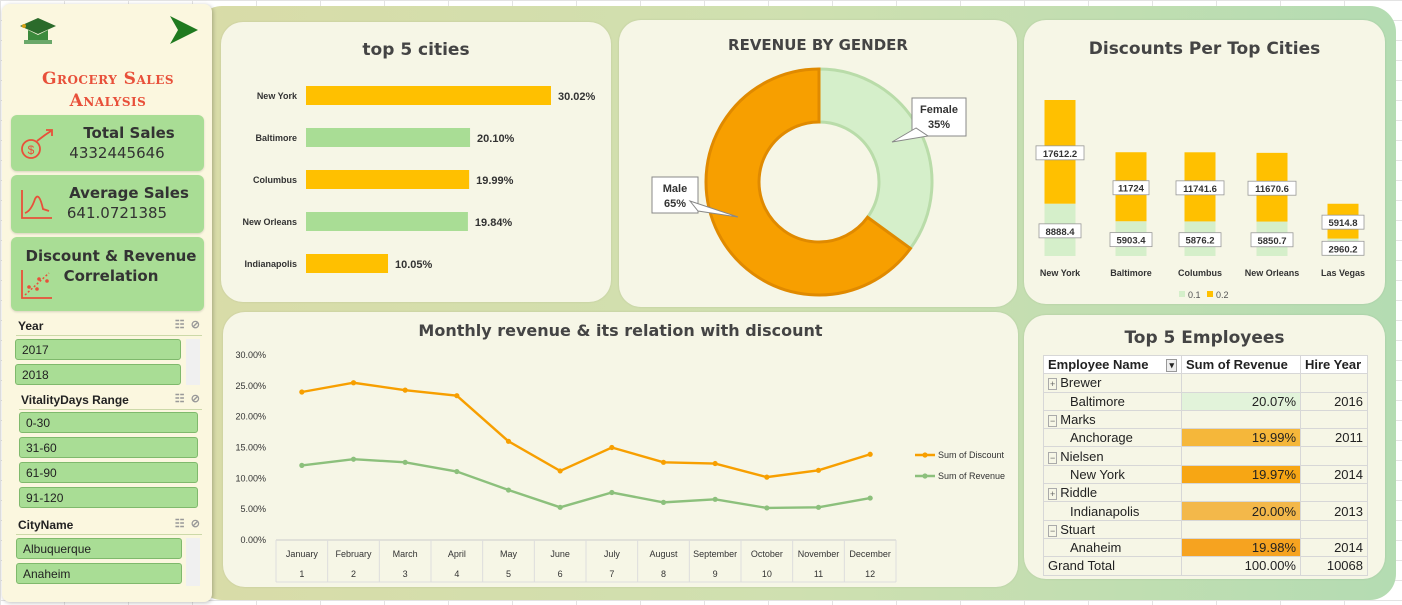  I want to click on x-tick-number: 1, so click(301, 574).